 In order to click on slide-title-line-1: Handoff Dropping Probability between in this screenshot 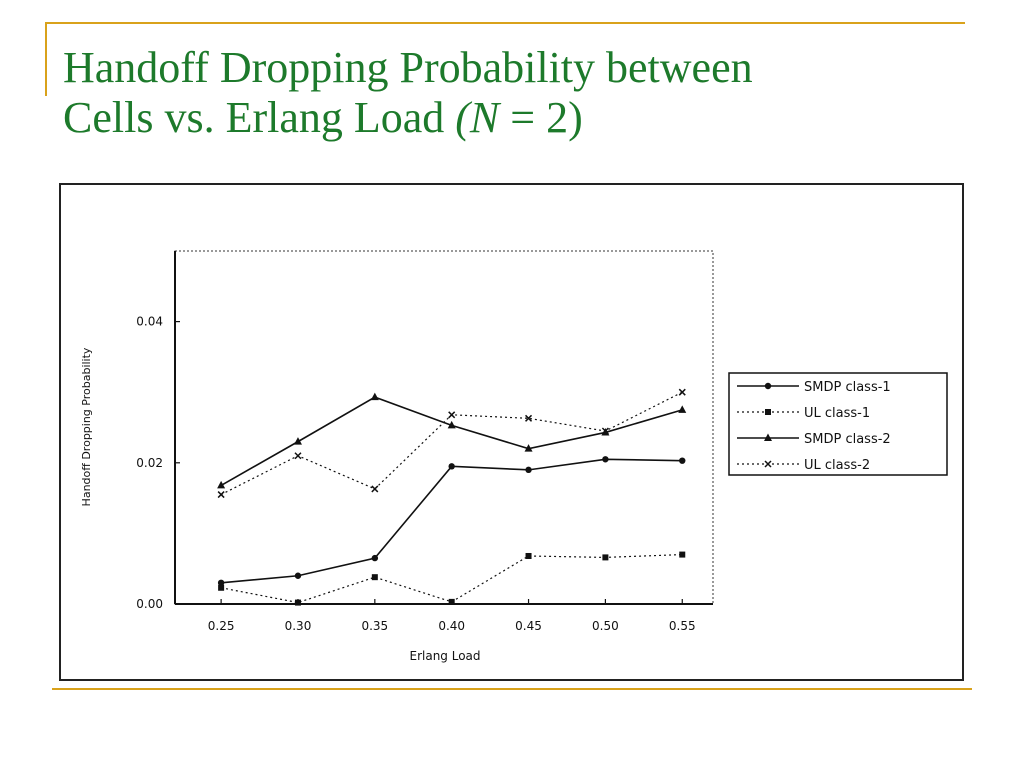, I will do `click(408, 67)`.